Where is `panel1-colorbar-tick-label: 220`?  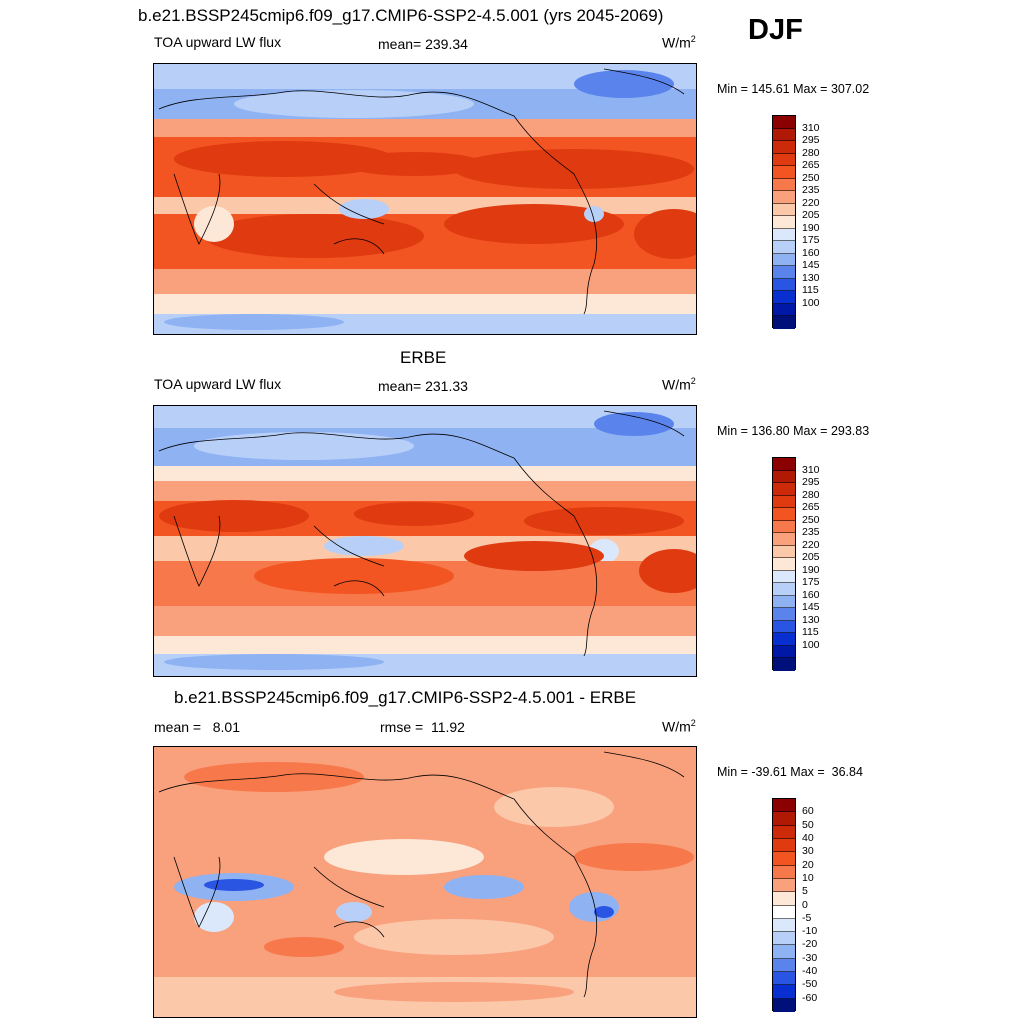
panel1-colorbar-tick-label: 220 is located at coordinates (811, 202).